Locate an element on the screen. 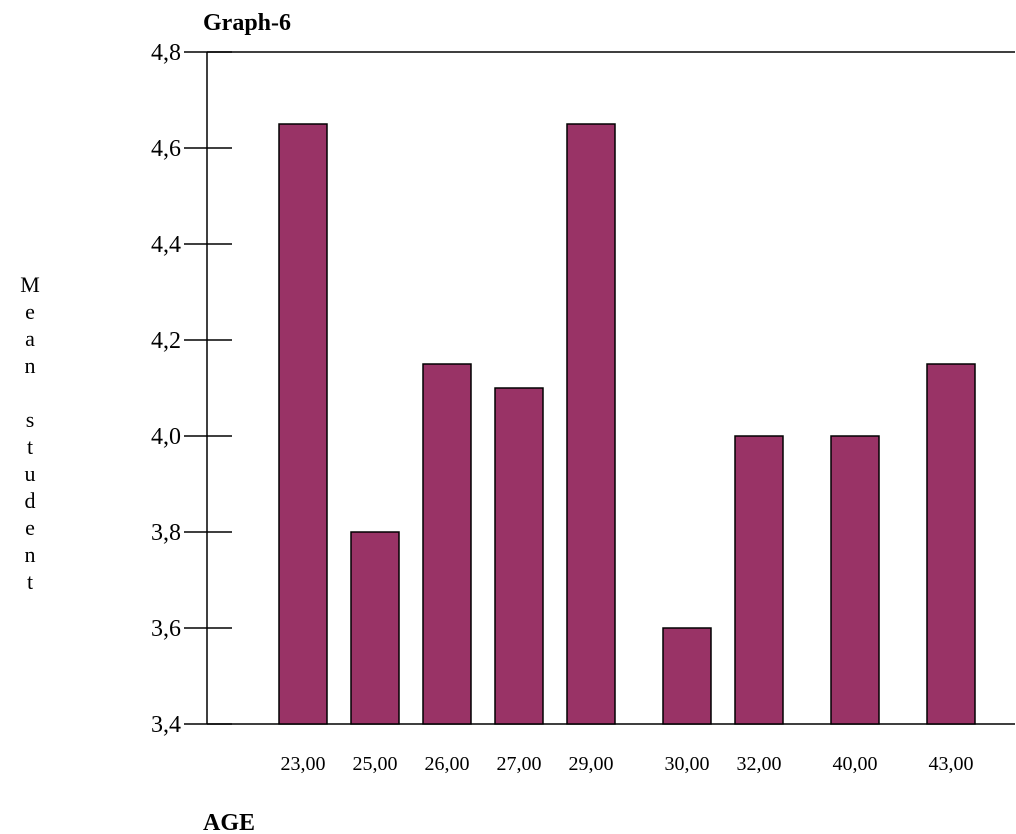 The image size is (1016, 834). y-label-char: a is located at coordinates (30, 338).